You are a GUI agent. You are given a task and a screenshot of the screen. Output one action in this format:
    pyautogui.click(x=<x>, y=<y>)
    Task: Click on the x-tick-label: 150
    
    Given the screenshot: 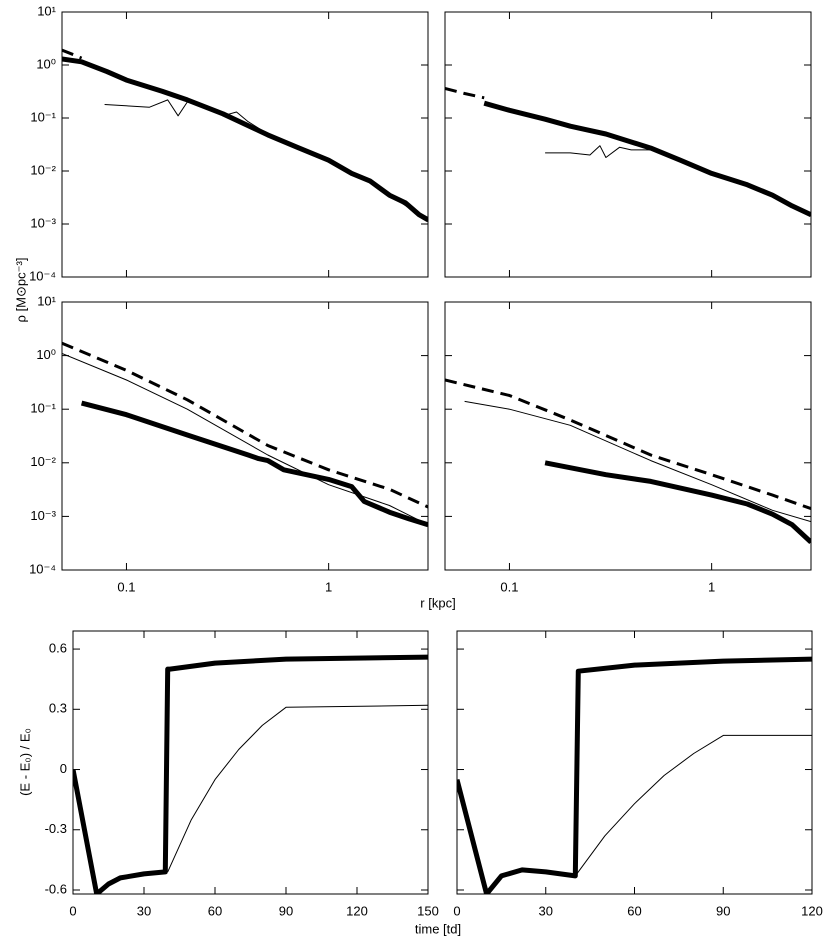 What is the action you would take?
    pyautogui.click(x=428, y=910)
    